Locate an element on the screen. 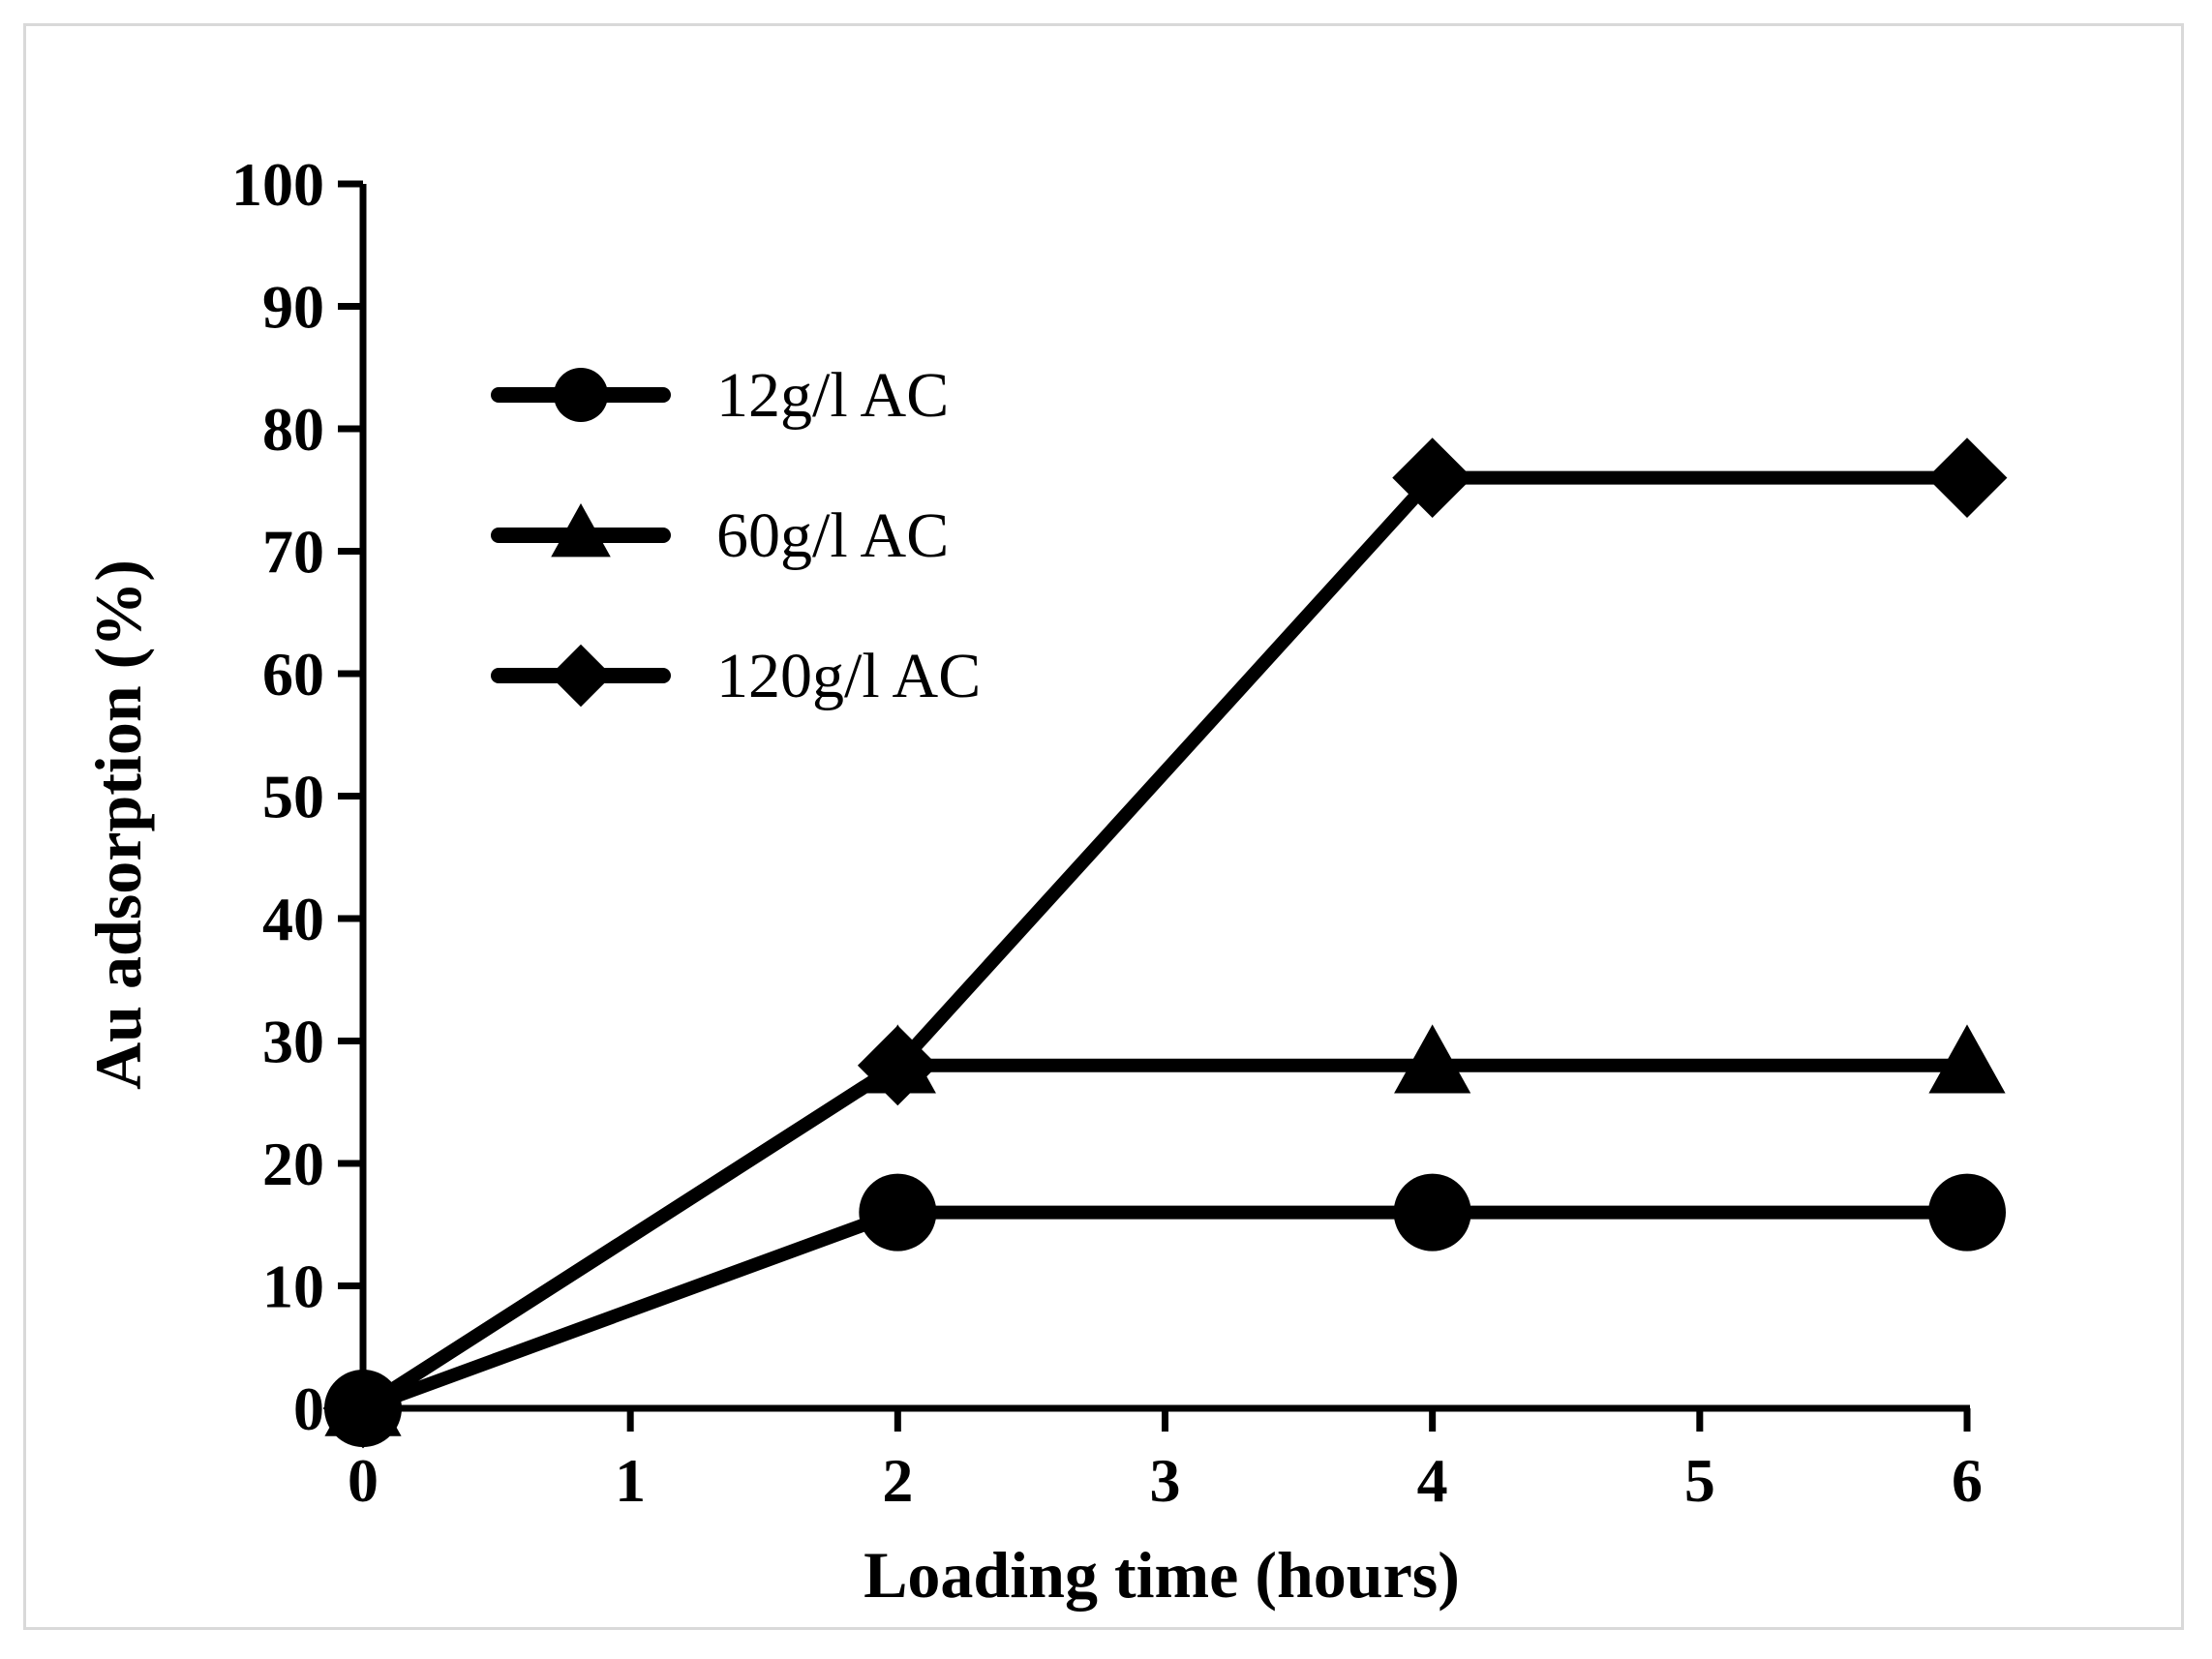 The image size is (2212, 1659). legend-marker-diamond is located at coordinates (581, 676).